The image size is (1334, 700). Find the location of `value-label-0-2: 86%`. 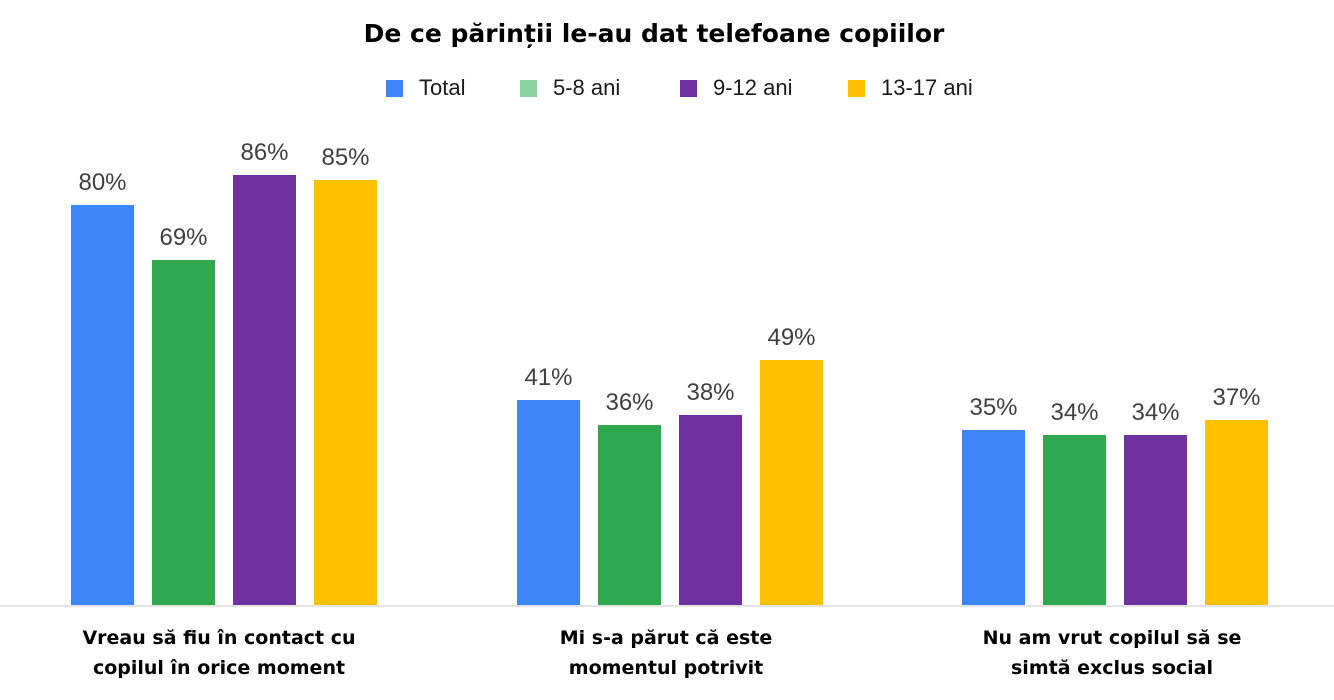

value-label-0-2: 86% is located at coordinates (264, 152).